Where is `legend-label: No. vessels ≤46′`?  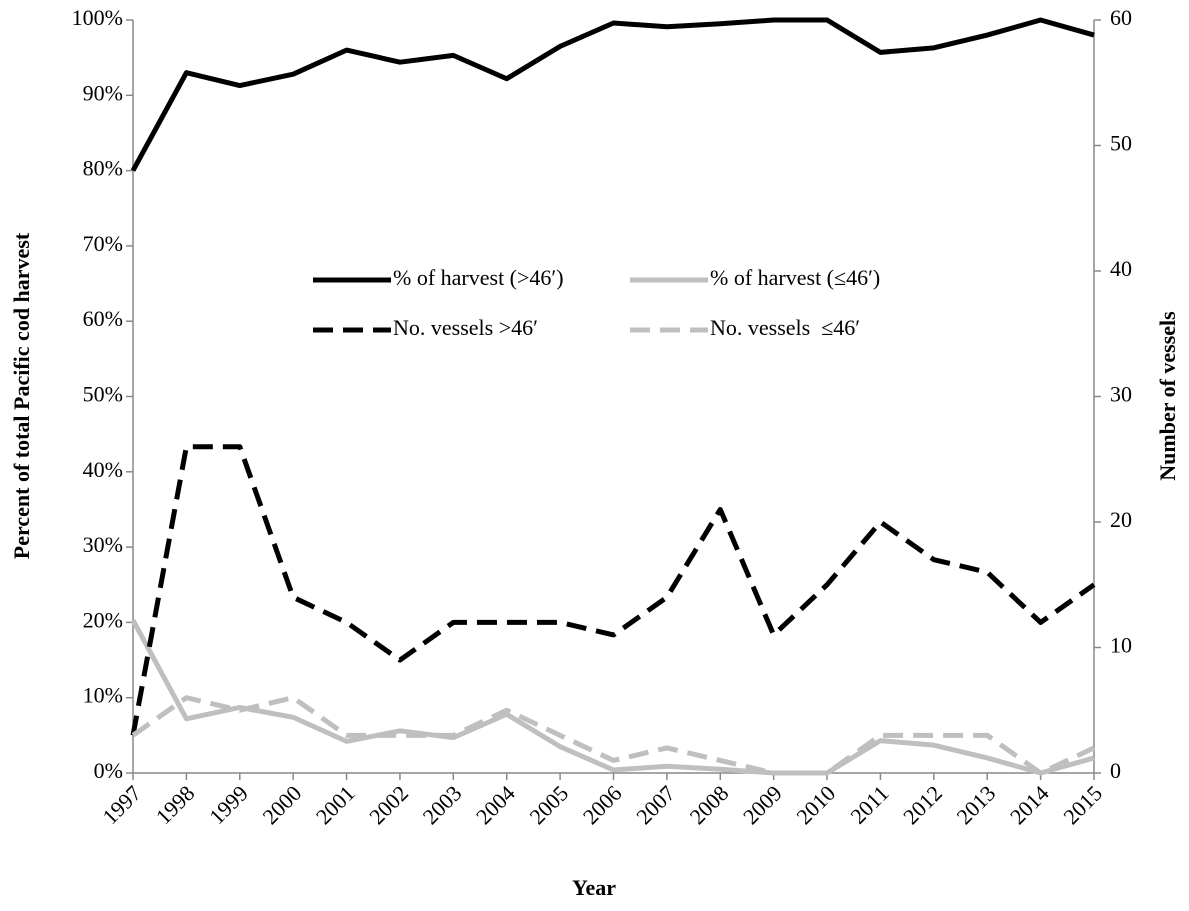
legend-label: No. vessels ≤46′ is located at coordinates (785, 327).